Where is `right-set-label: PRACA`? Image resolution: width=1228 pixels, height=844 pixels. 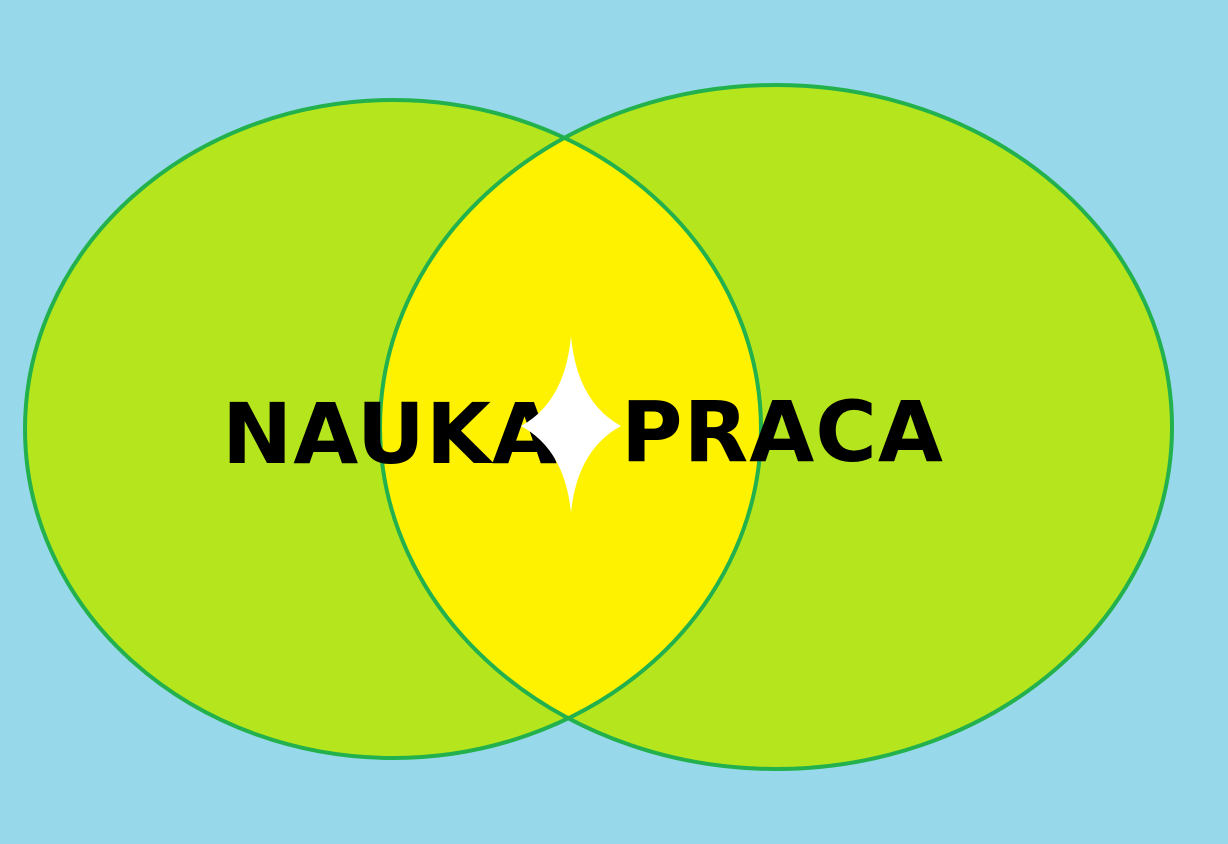
right-set-label: PRACA is located at coordinates (782, 432).